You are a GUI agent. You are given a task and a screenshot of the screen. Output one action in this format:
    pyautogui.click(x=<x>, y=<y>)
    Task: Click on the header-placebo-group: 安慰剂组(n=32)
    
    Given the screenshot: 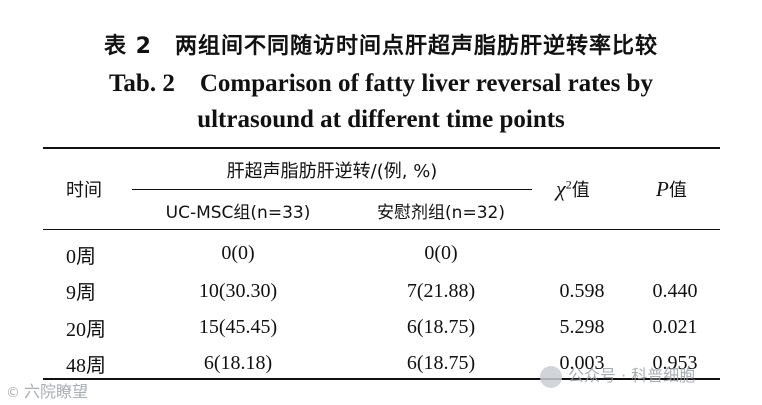 What is the action you would take?
    pyautogui.click(x=441, y=213)
    